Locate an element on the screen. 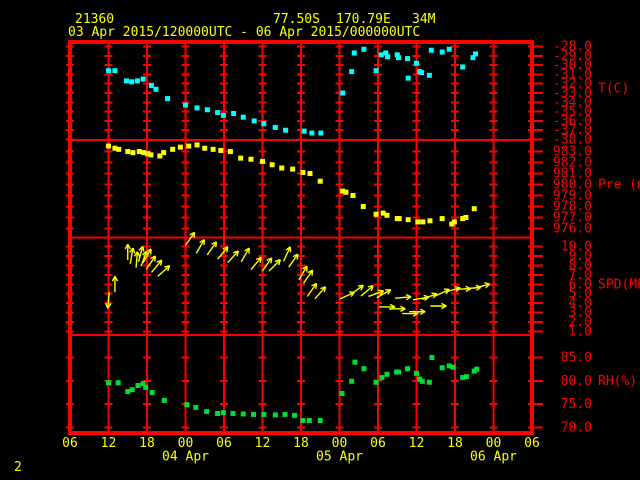 The width and height of the screenshot is (640, 480). station-longitude: 170.79E is located at coordinates (363, 19).